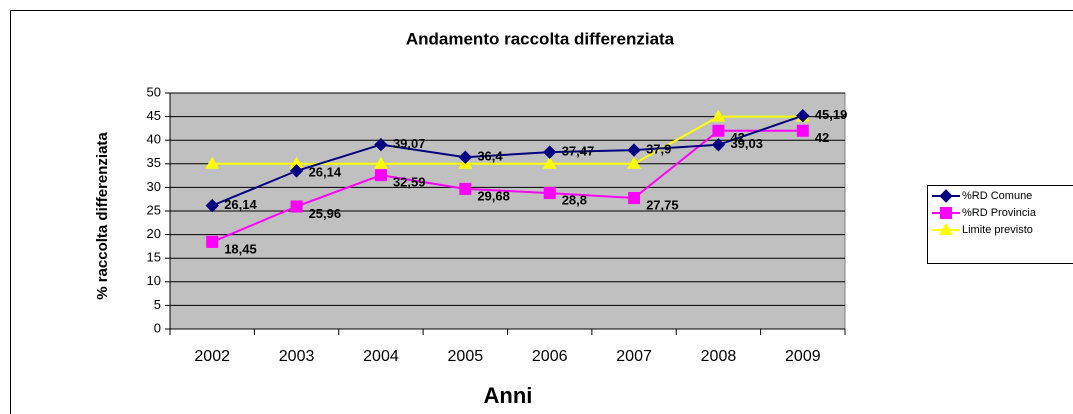 This screenshot has height=414, width=1073. I want to click on x-tick-label: 2007, so click(634, 356).